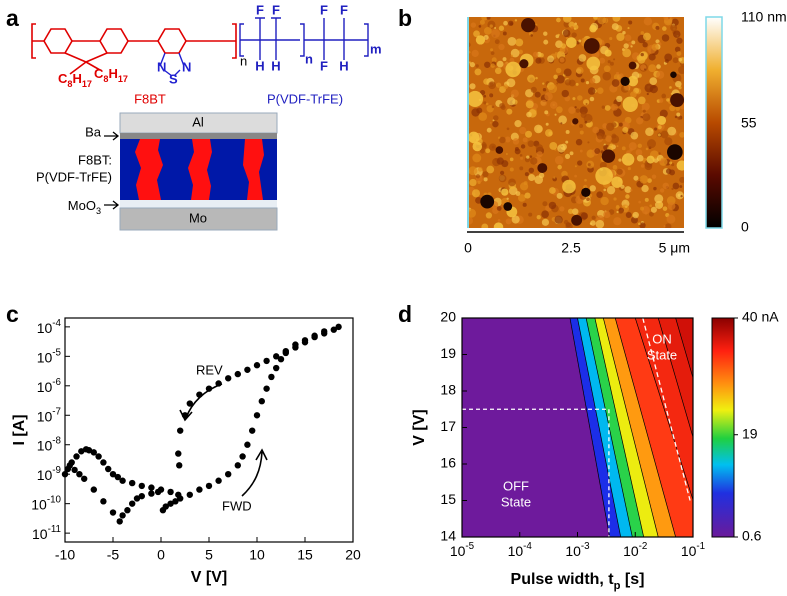  What do you see at coordinates (448, 499) in the screenshot?
I see `y-tick-label: 15` at bounding box center [448, 499].